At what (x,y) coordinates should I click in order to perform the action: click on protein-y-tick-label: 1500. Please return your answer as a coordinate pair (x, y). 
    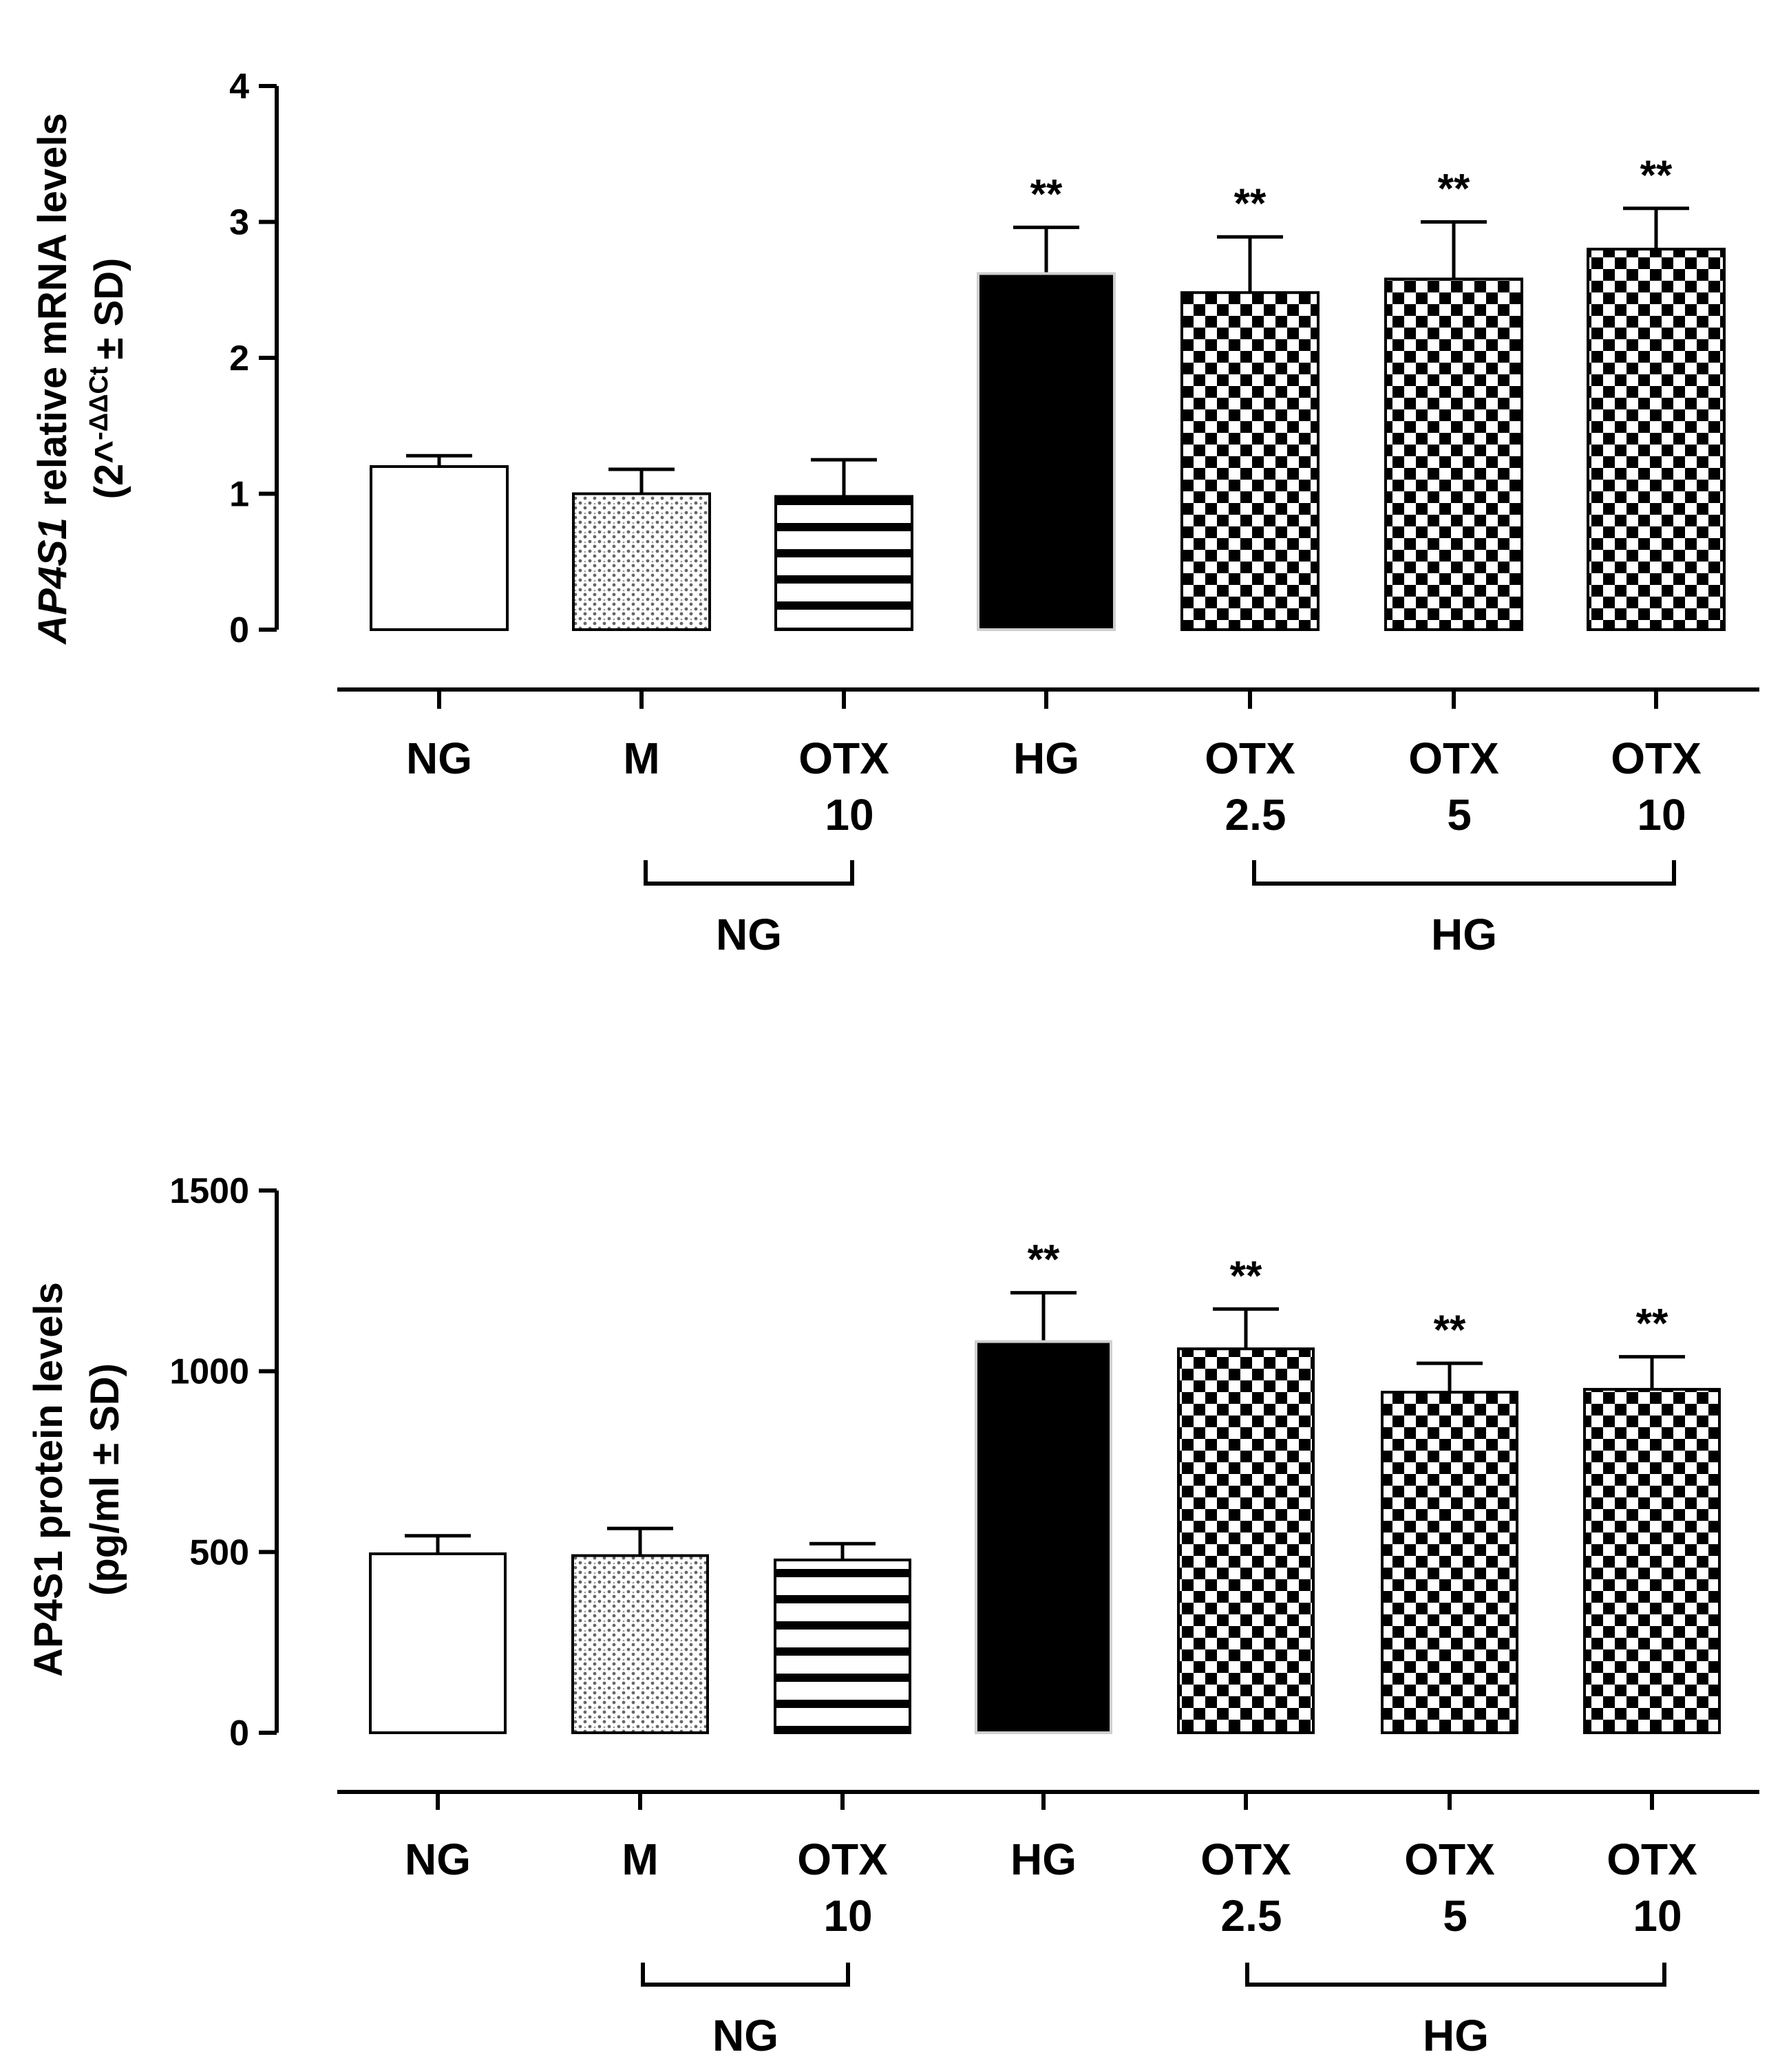
    Looking at the image, I should click on (209, 1191).